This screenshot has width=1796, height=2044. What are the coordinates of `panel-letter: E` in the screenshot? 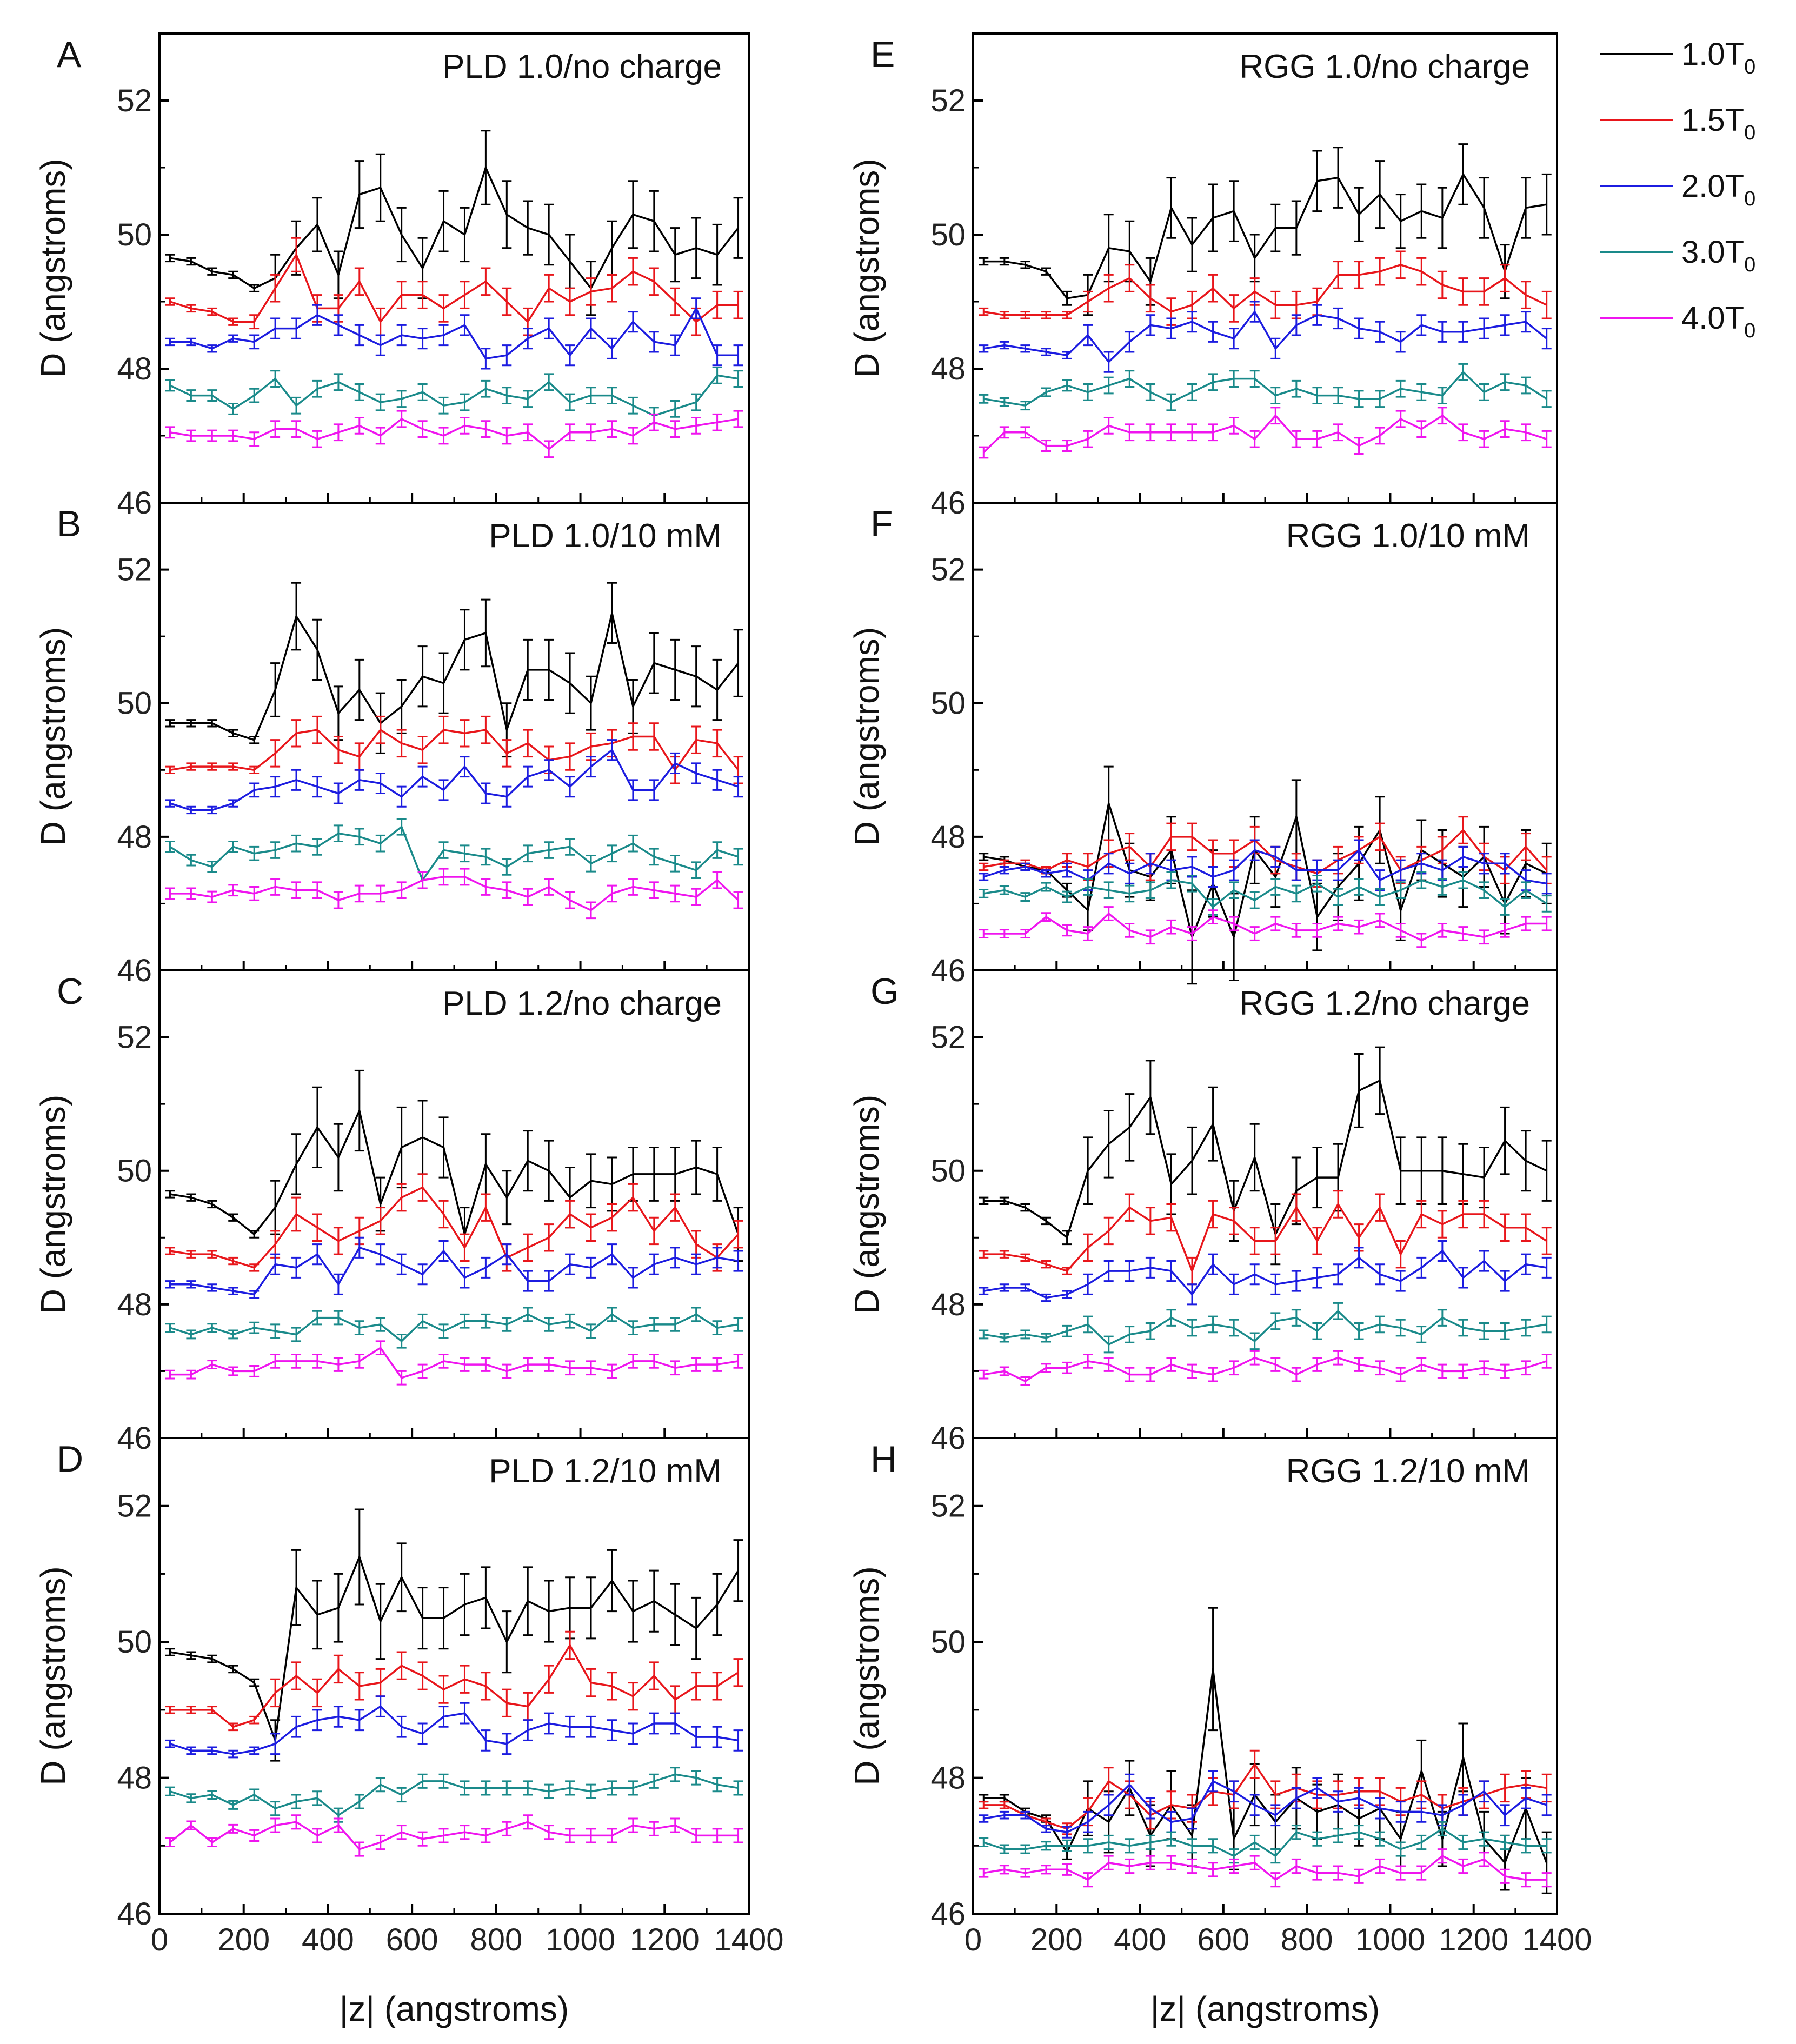 It's located at (882, 54).